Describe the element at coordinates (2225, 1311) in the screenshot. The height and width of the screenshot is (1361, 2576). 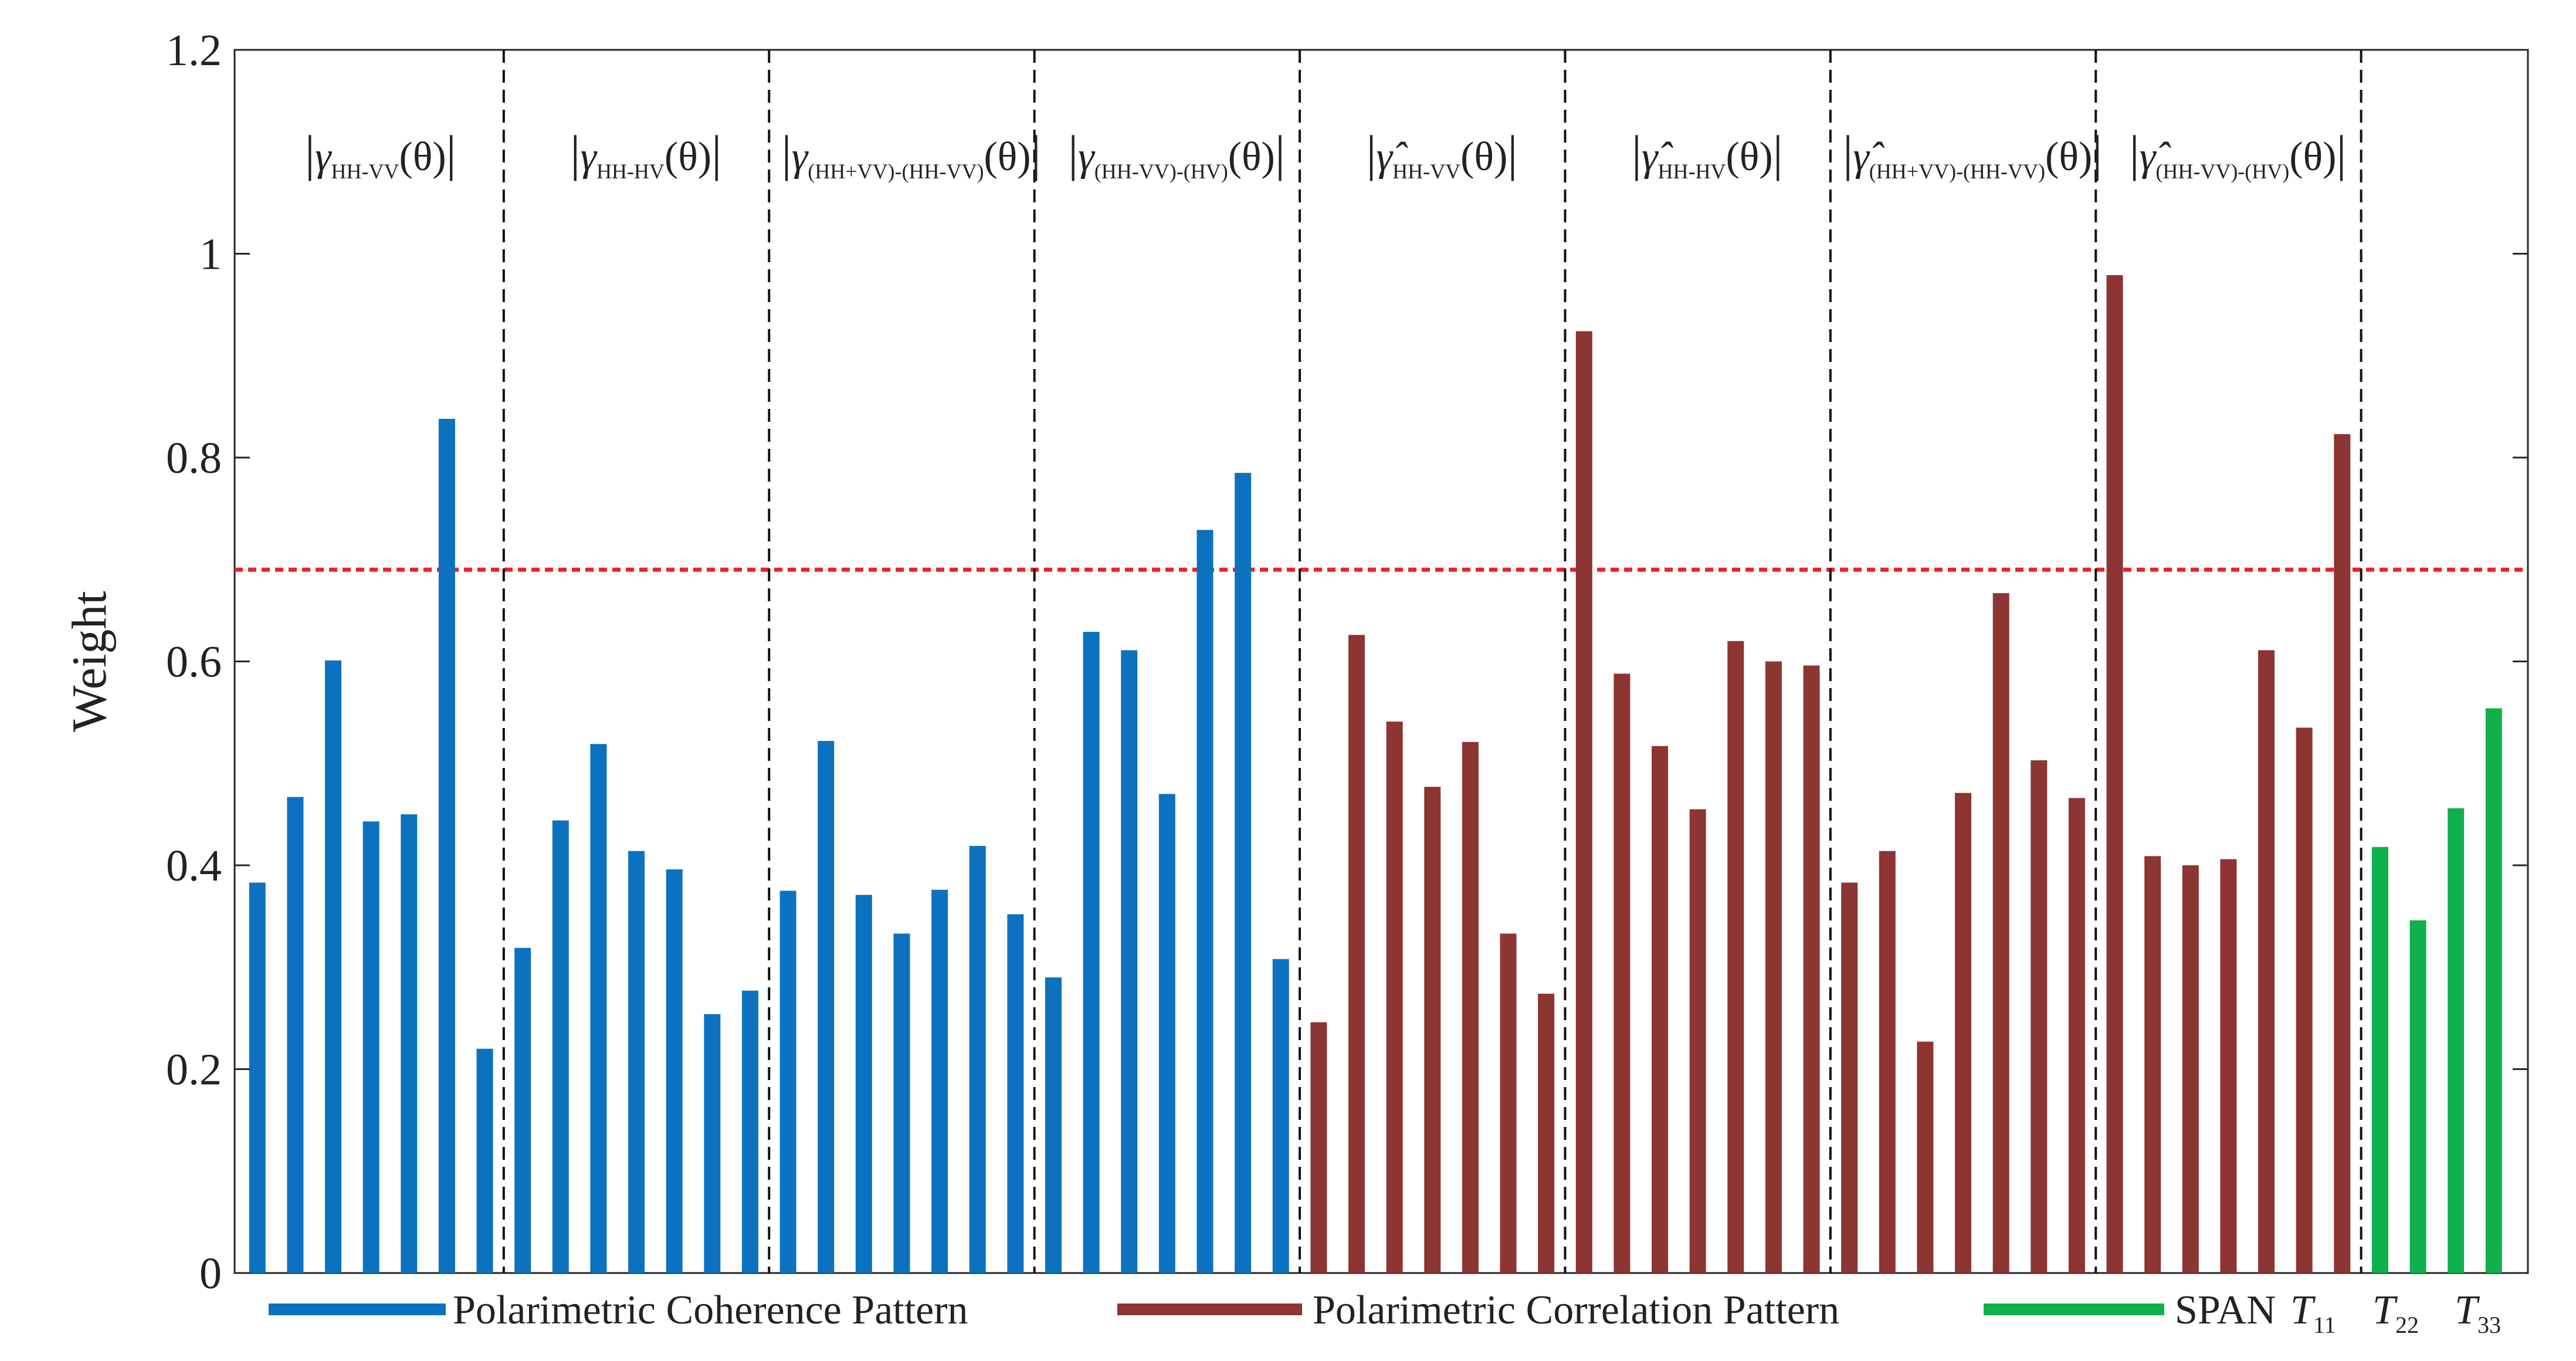
I see `legend-label-span: SPAN` at that location.